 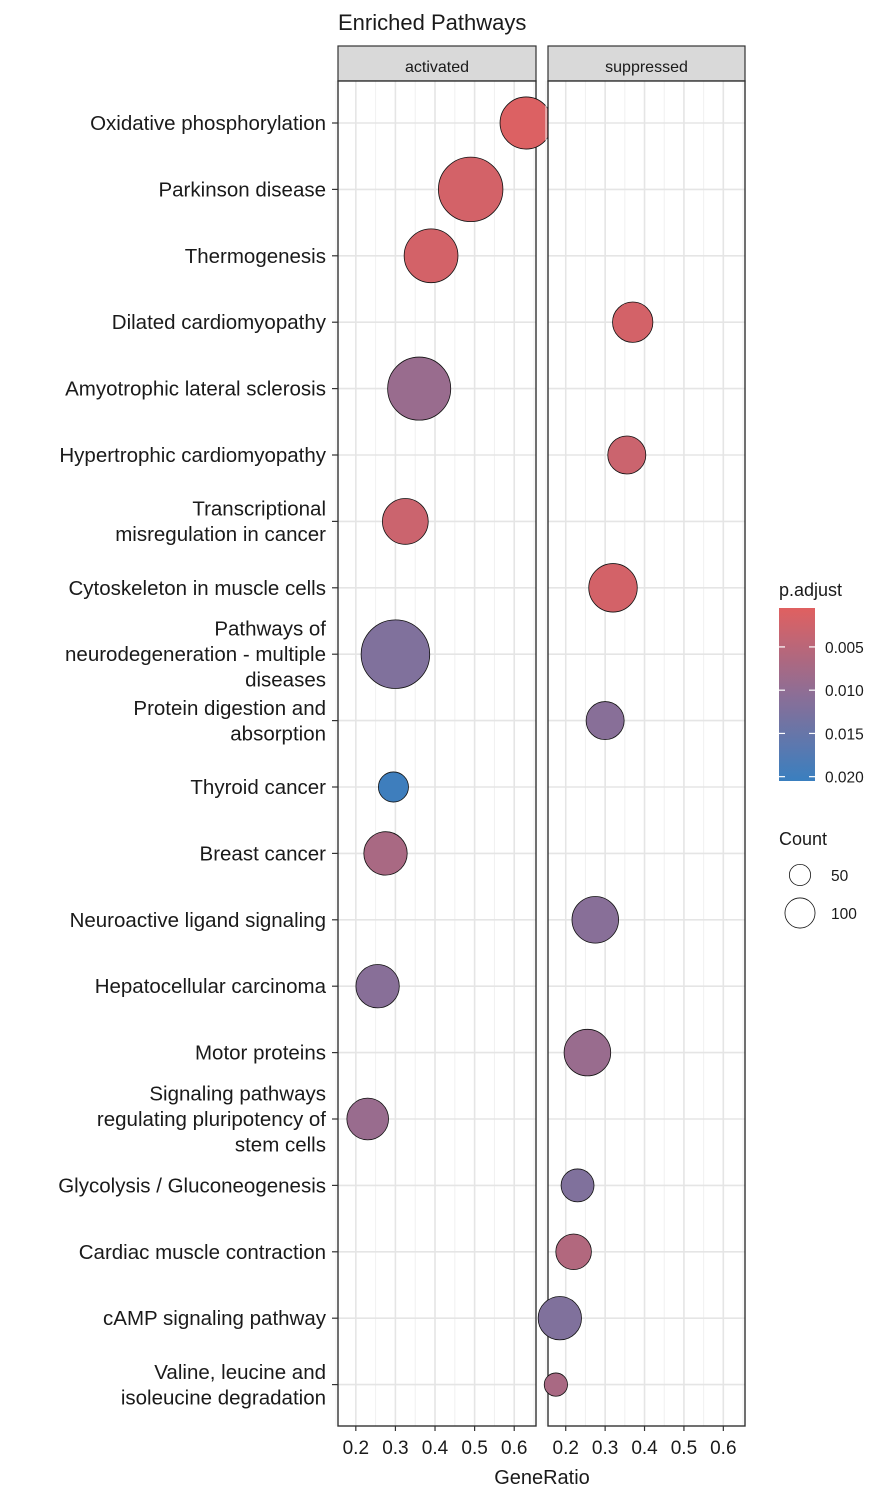 What do you see at coordinates (211, 986) in the screenshot?
I see `y-tick-label-hepatocellular-carcinoma: Hepatocellular carcinoma` at bounding box center [211, 986].